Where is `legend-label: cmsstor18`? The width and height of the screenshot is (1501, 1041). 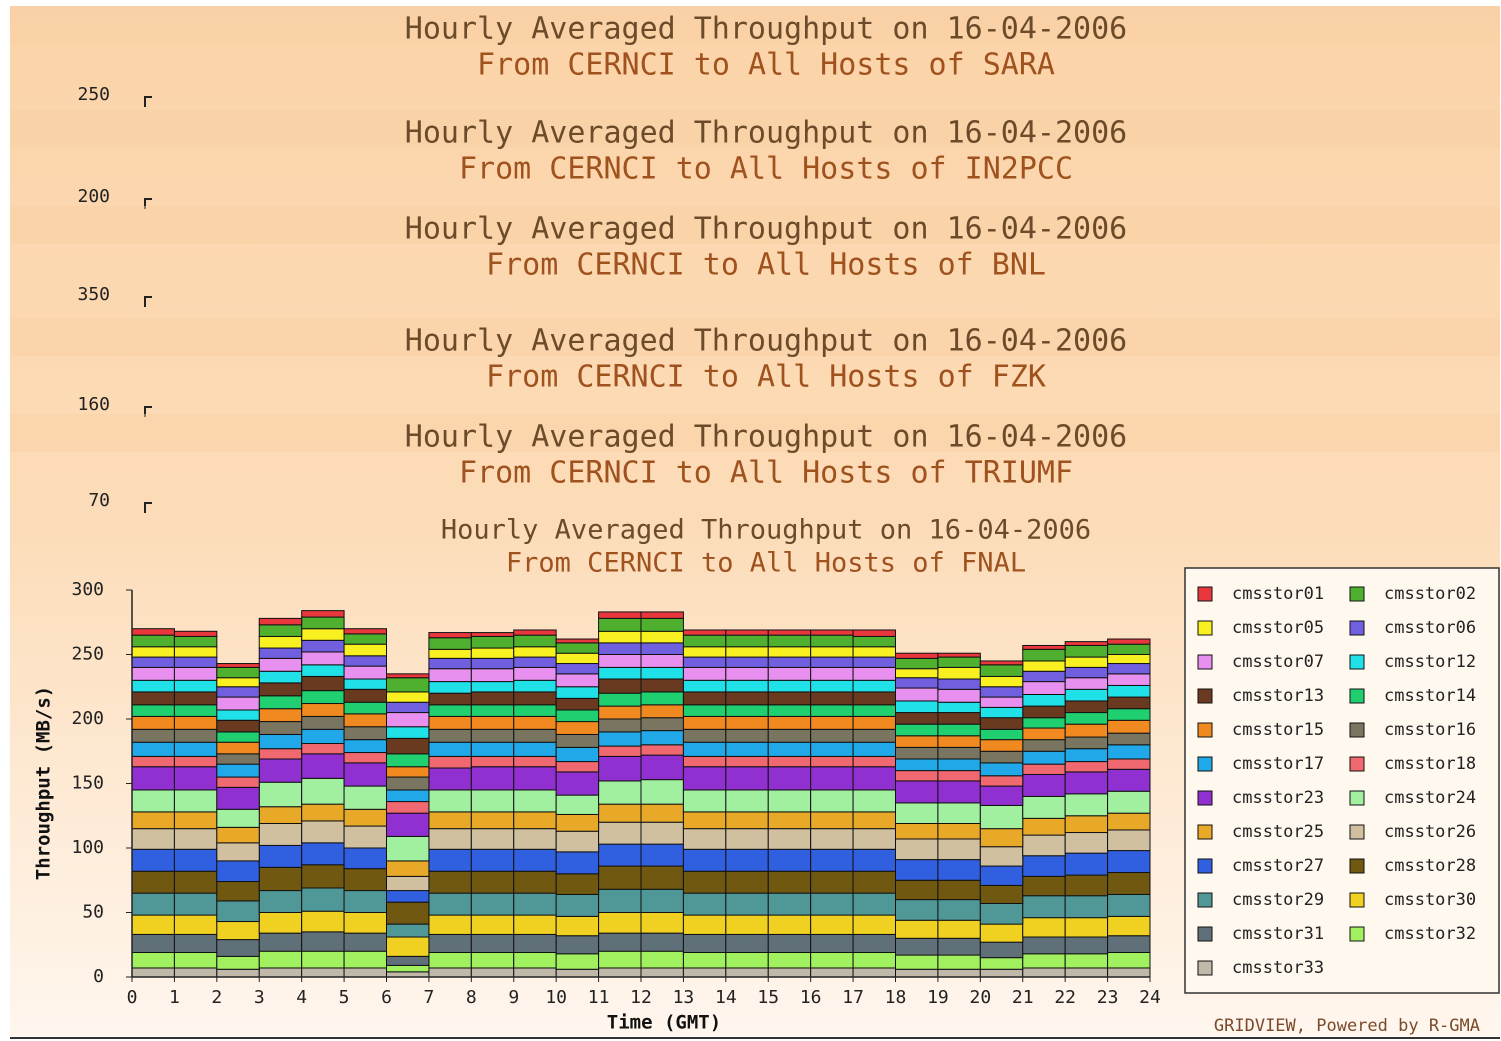
legend-label: cmsstor18 is located at coordinates (1430, 764).